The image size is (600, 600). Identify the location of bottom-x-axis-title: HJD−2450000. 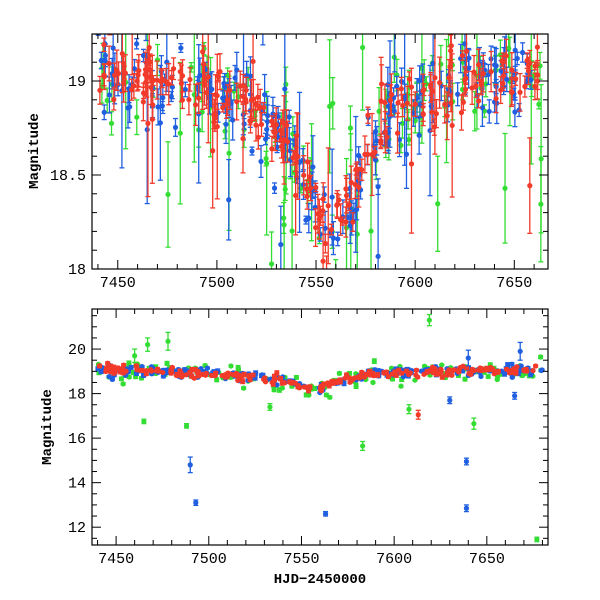
(320, 580).